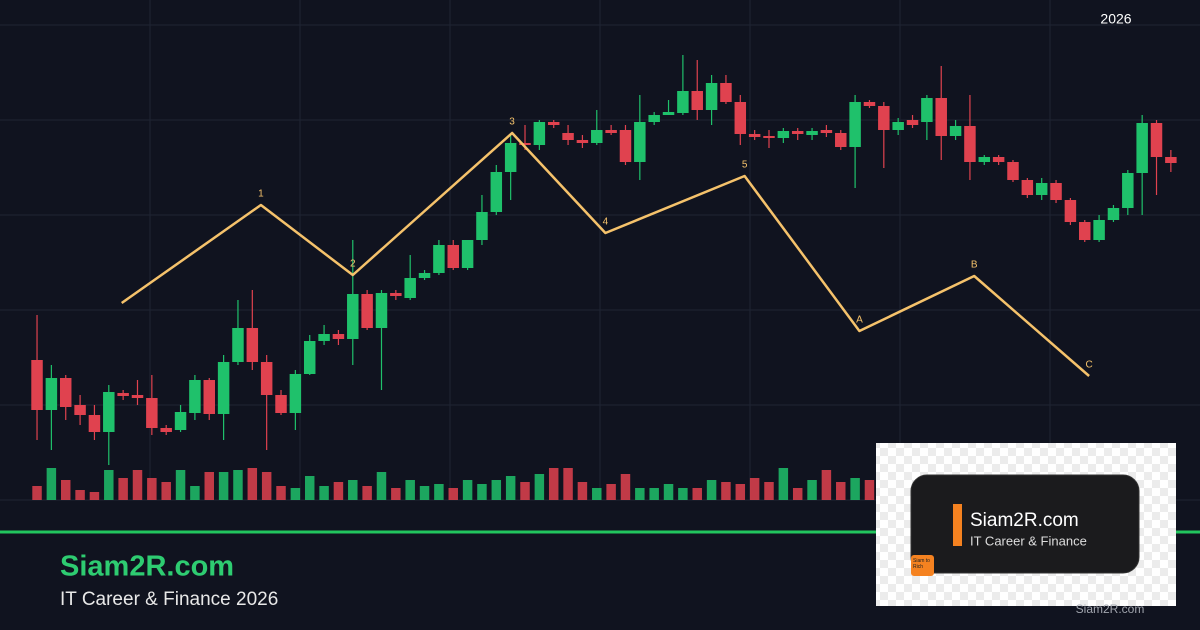  What do you see at coordinates (1088, 365) in the screenshot?
I see `wave-label: C` at bounding box center [1088, 365].